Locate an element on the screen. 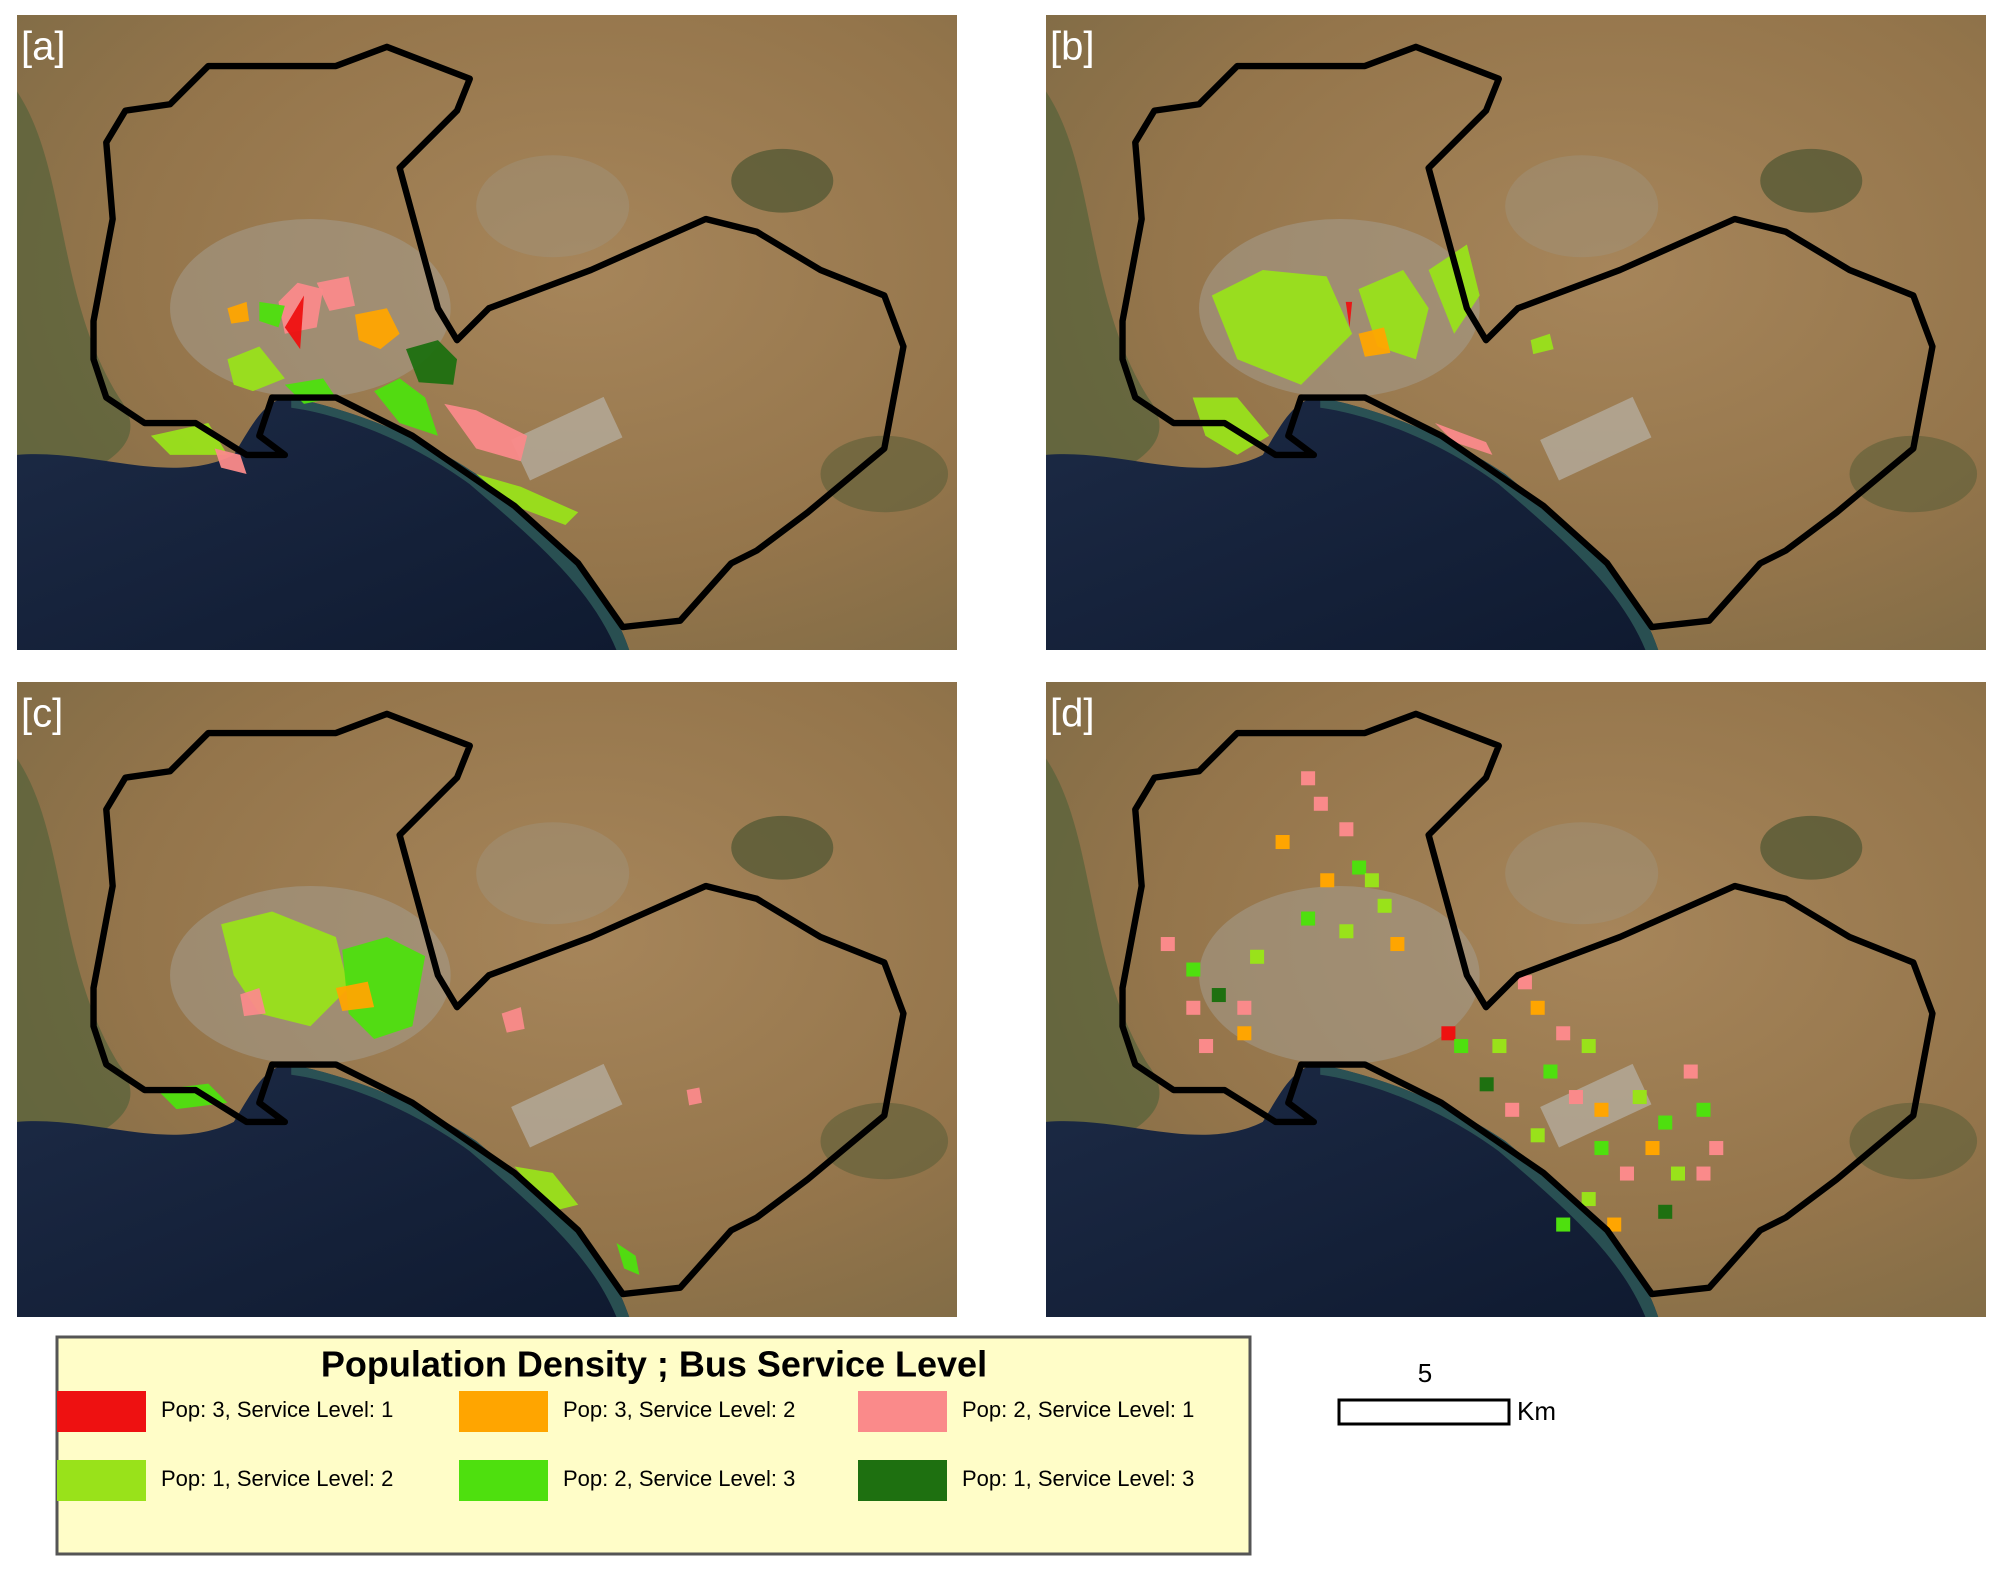 This screenshot has height=1573, width=2000. legend-label: Pop: 3, Service Level: 1 is located at coordinates (277, 1409).